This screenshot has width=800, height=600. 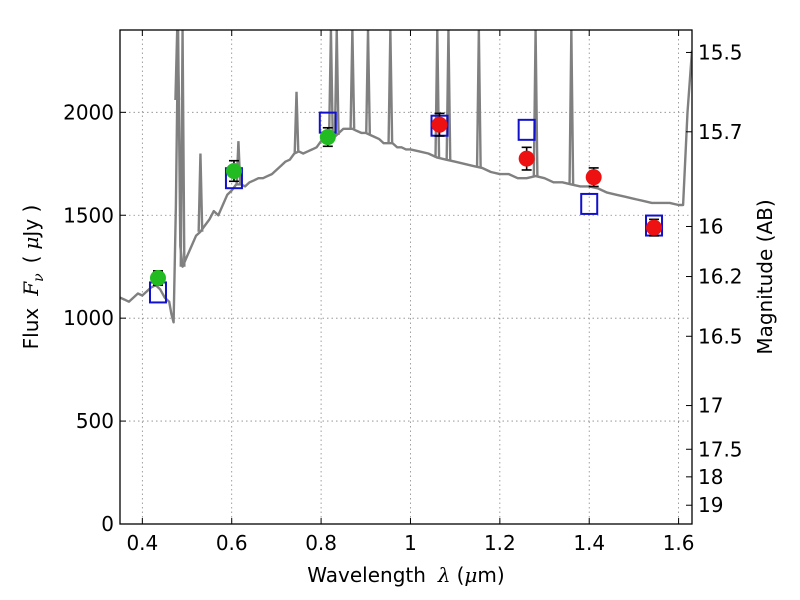 I want to click on y-axis-label-subscript: ν, so click(x=39, y=277).